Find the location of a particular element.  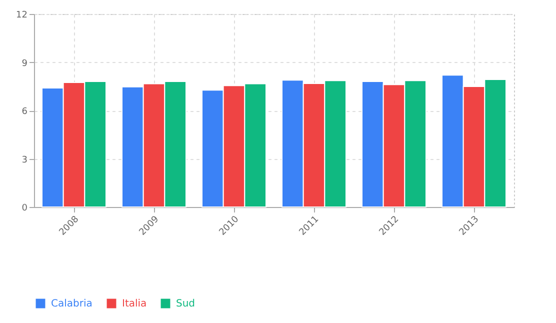

y-tick-label: 6 is located at coordinates (25, 112).